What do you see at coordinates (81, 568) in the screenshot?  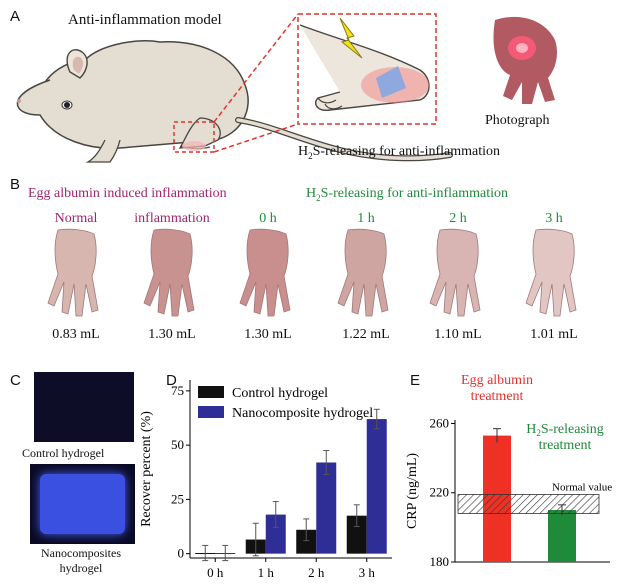 I see `nanocomposite-label-line2: hydrogel` at bounding box center [81, 568].